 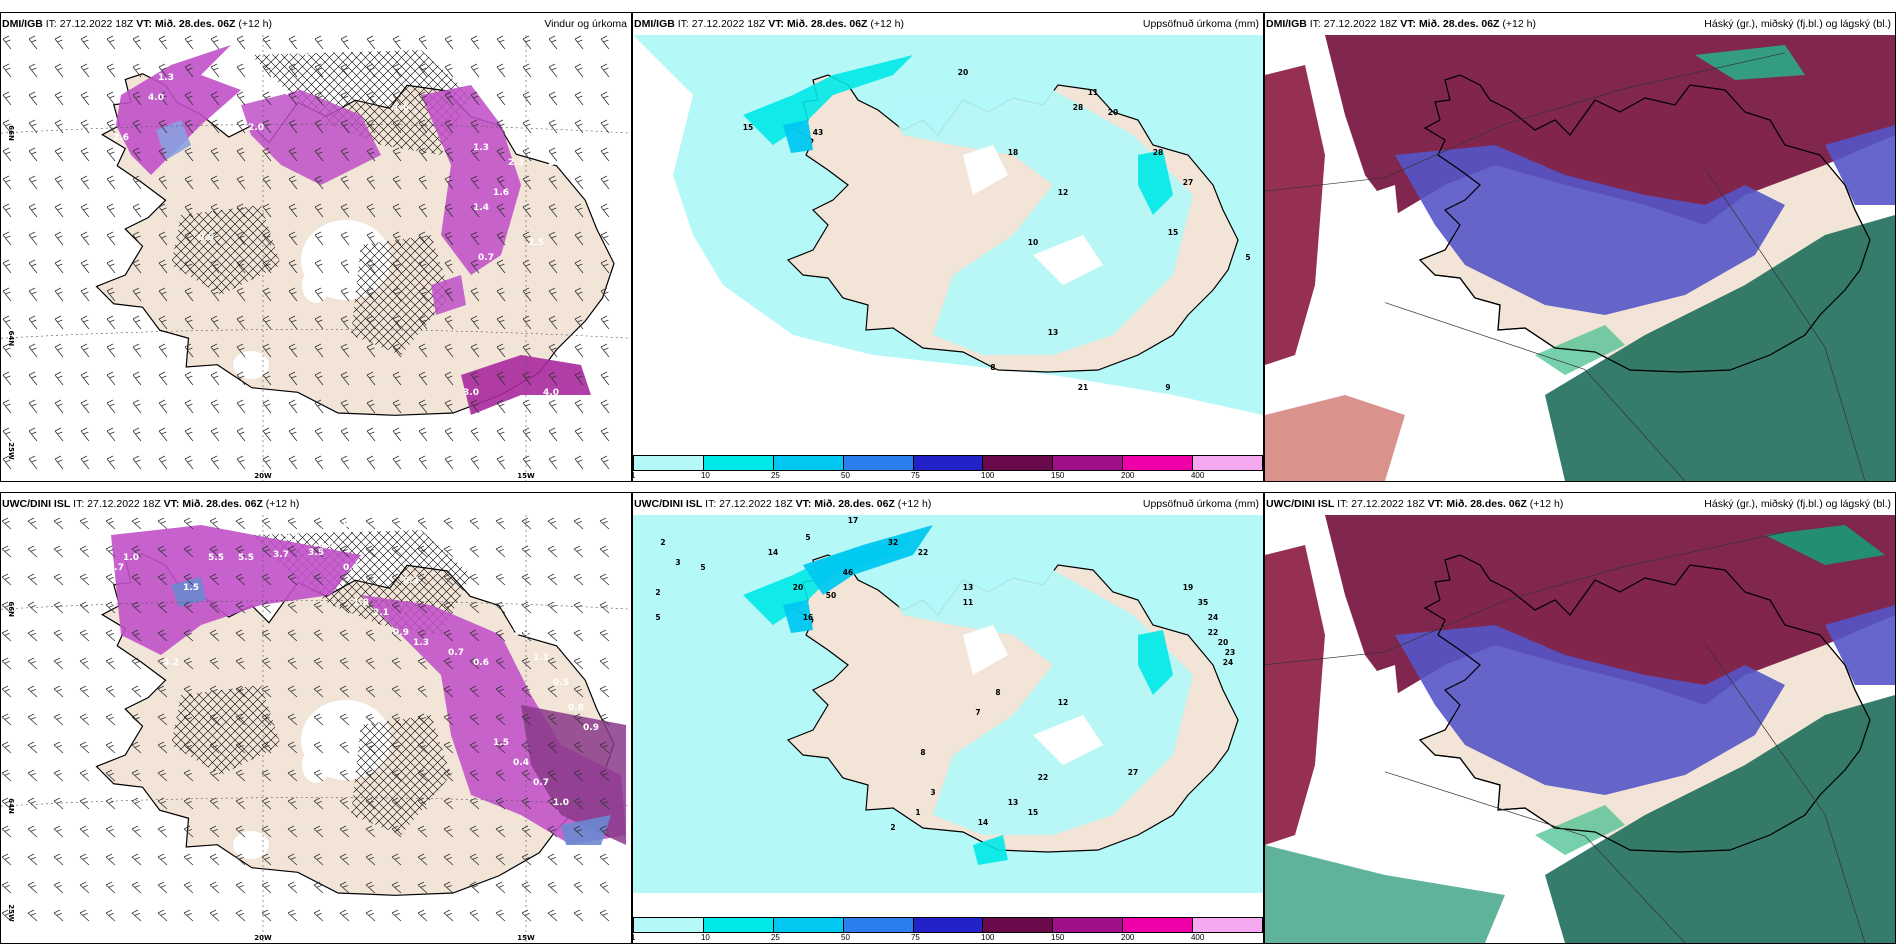 I want to click on medium-cloud, so click(x=1860, y=645).